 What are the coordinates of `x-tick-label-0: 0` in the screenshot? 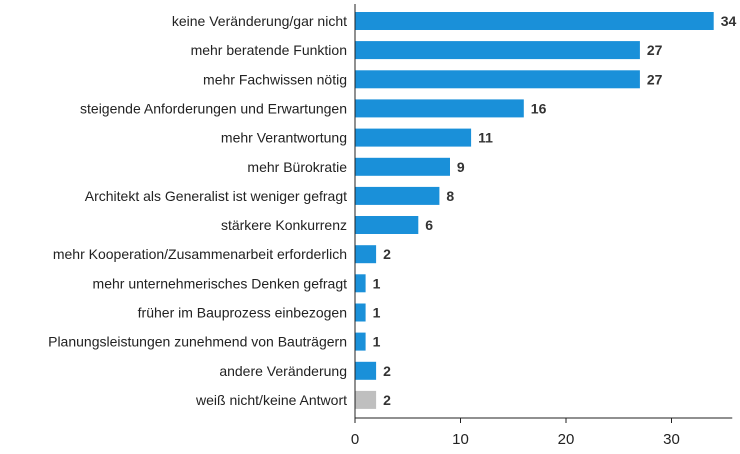 It's located at (355, 439).